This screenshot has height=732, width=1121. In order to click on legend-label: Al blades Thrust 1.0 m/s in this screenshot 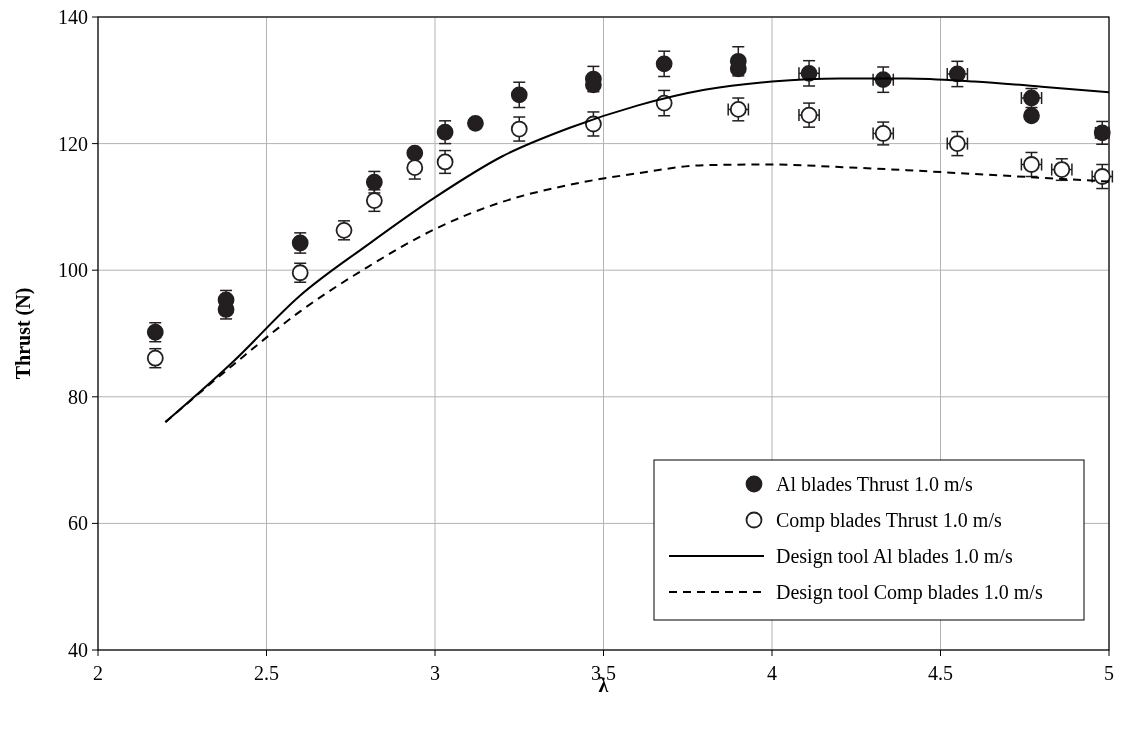, I will do `click(875, 484)`.